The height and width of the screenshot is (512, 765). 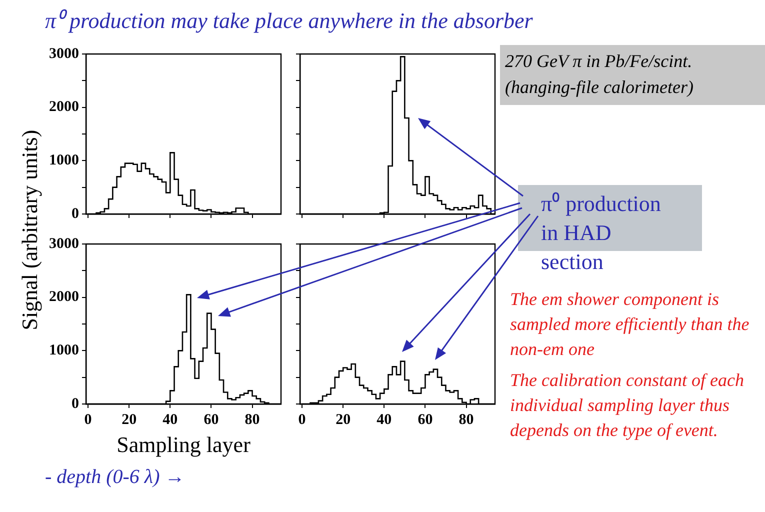 What do you see at coordinates (184, 445) in the screenshot?
I see `x-axis-title: Sampling layer` at bounding box center [184, 445].